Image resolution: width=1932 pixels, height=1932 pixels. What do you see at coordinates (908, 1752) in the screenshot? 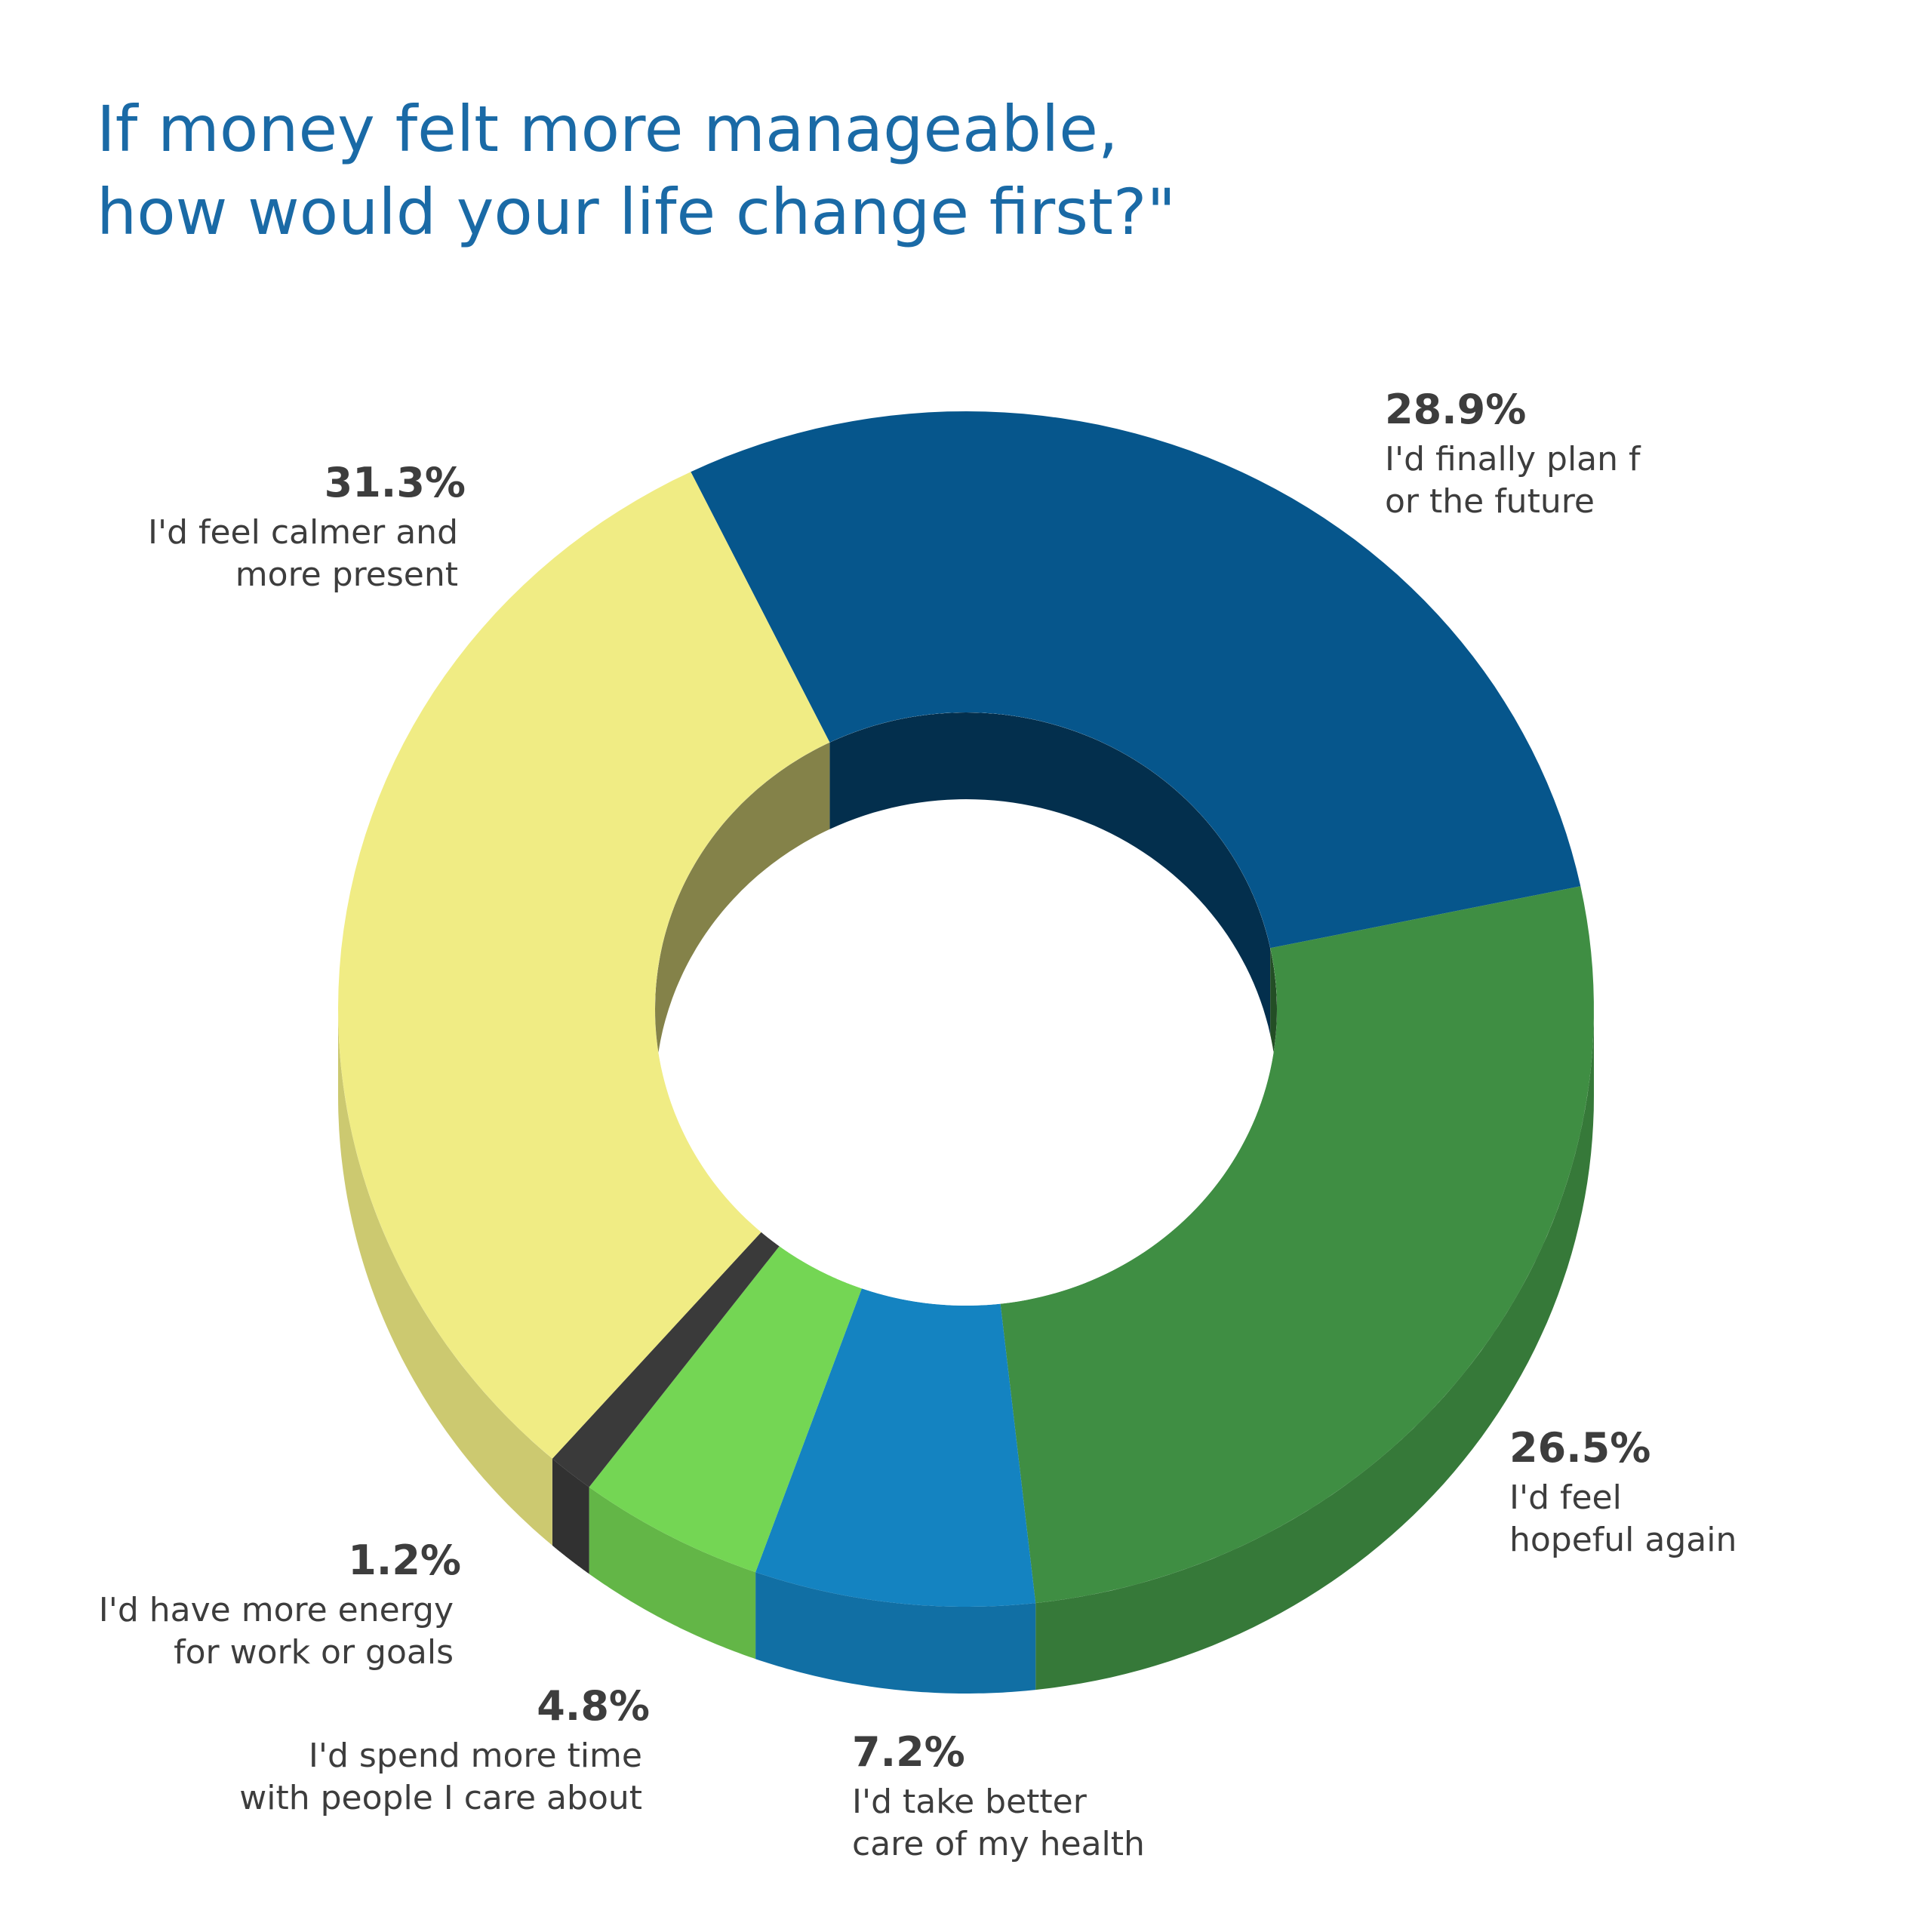
I see `value-label: 7.2%` at bounding box center [908, 1752].